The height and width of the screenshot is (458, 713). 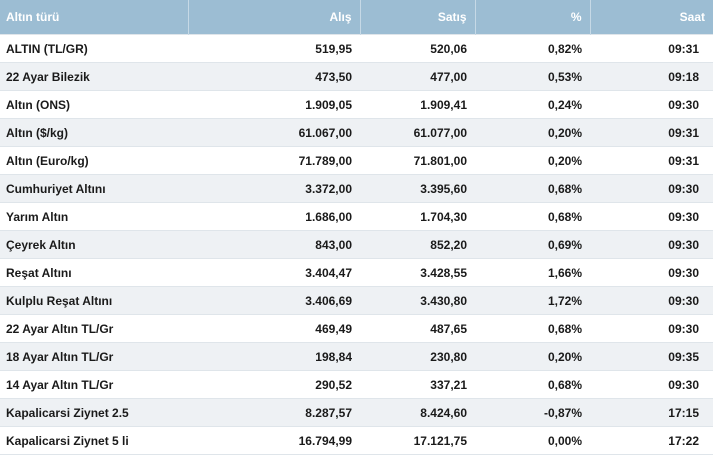 What do you see at coordinates (94, 17) in the screenshot?
I see `header-gold-type: Altın türü` at bounding box center [94, 17].